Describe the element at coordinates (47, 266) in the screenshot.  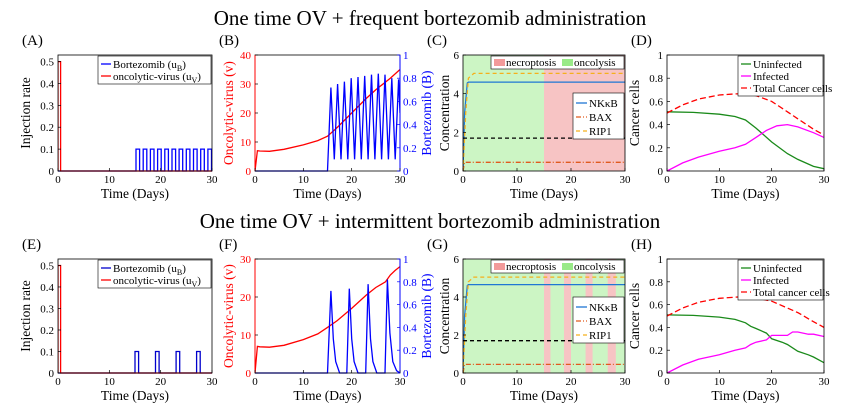
I see `y-tick-label: 0.5` at that location.